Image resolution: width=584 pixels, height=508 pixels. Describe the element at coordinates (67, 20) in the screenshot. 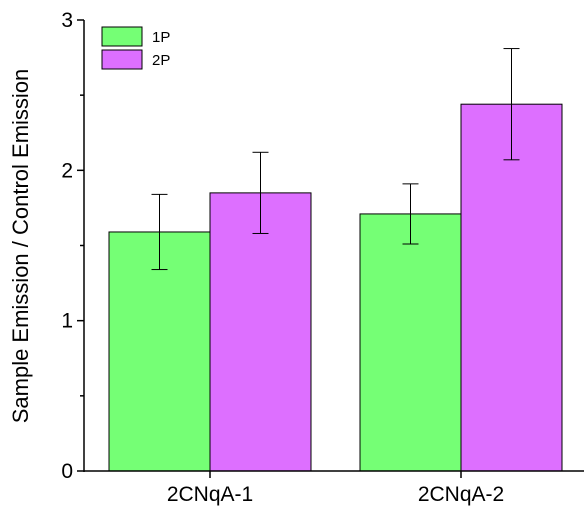

I see `y-tick-label: 3` at that location.